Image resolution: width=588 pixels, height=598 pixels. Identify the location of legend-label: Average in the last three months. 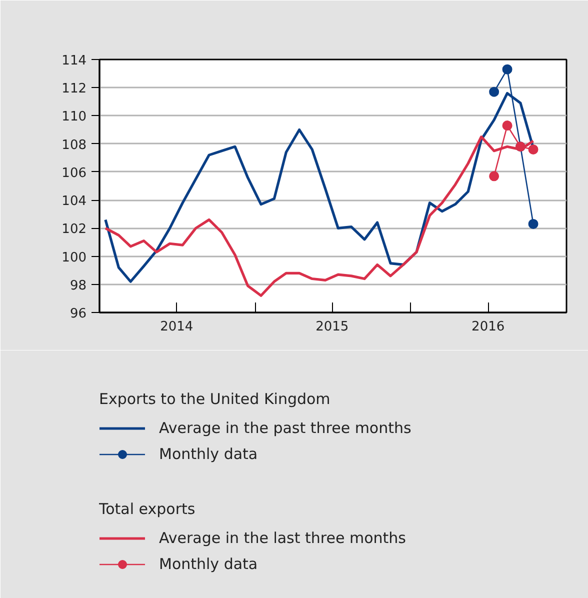
(282, 538).